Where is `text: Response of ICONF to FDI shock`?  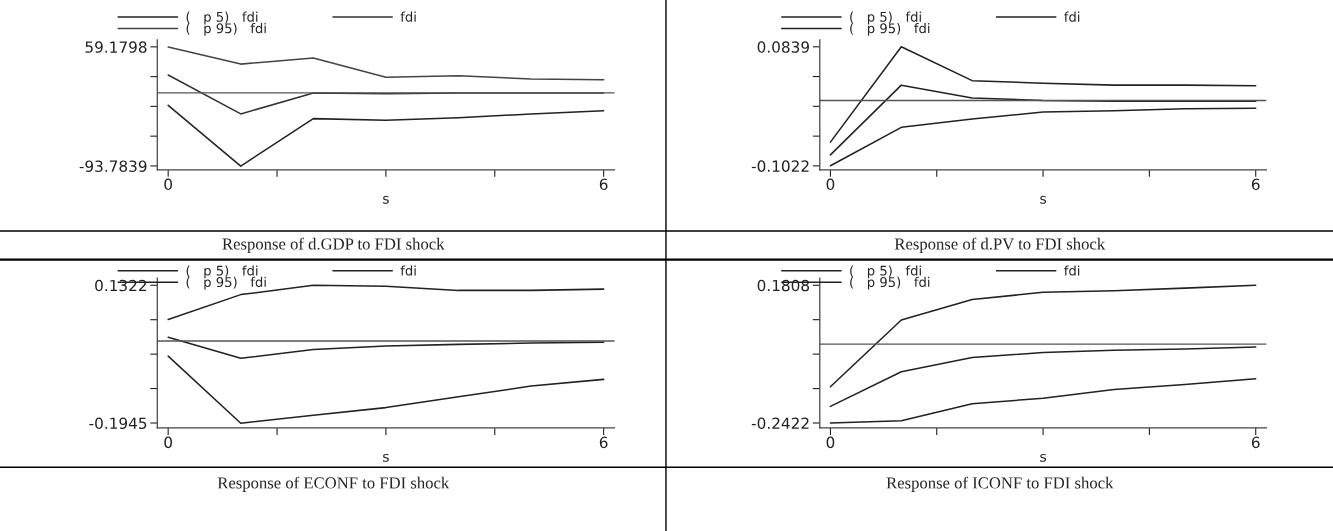
text: Response of ICONF to FDI shock is located at coordinates (1000, 484).